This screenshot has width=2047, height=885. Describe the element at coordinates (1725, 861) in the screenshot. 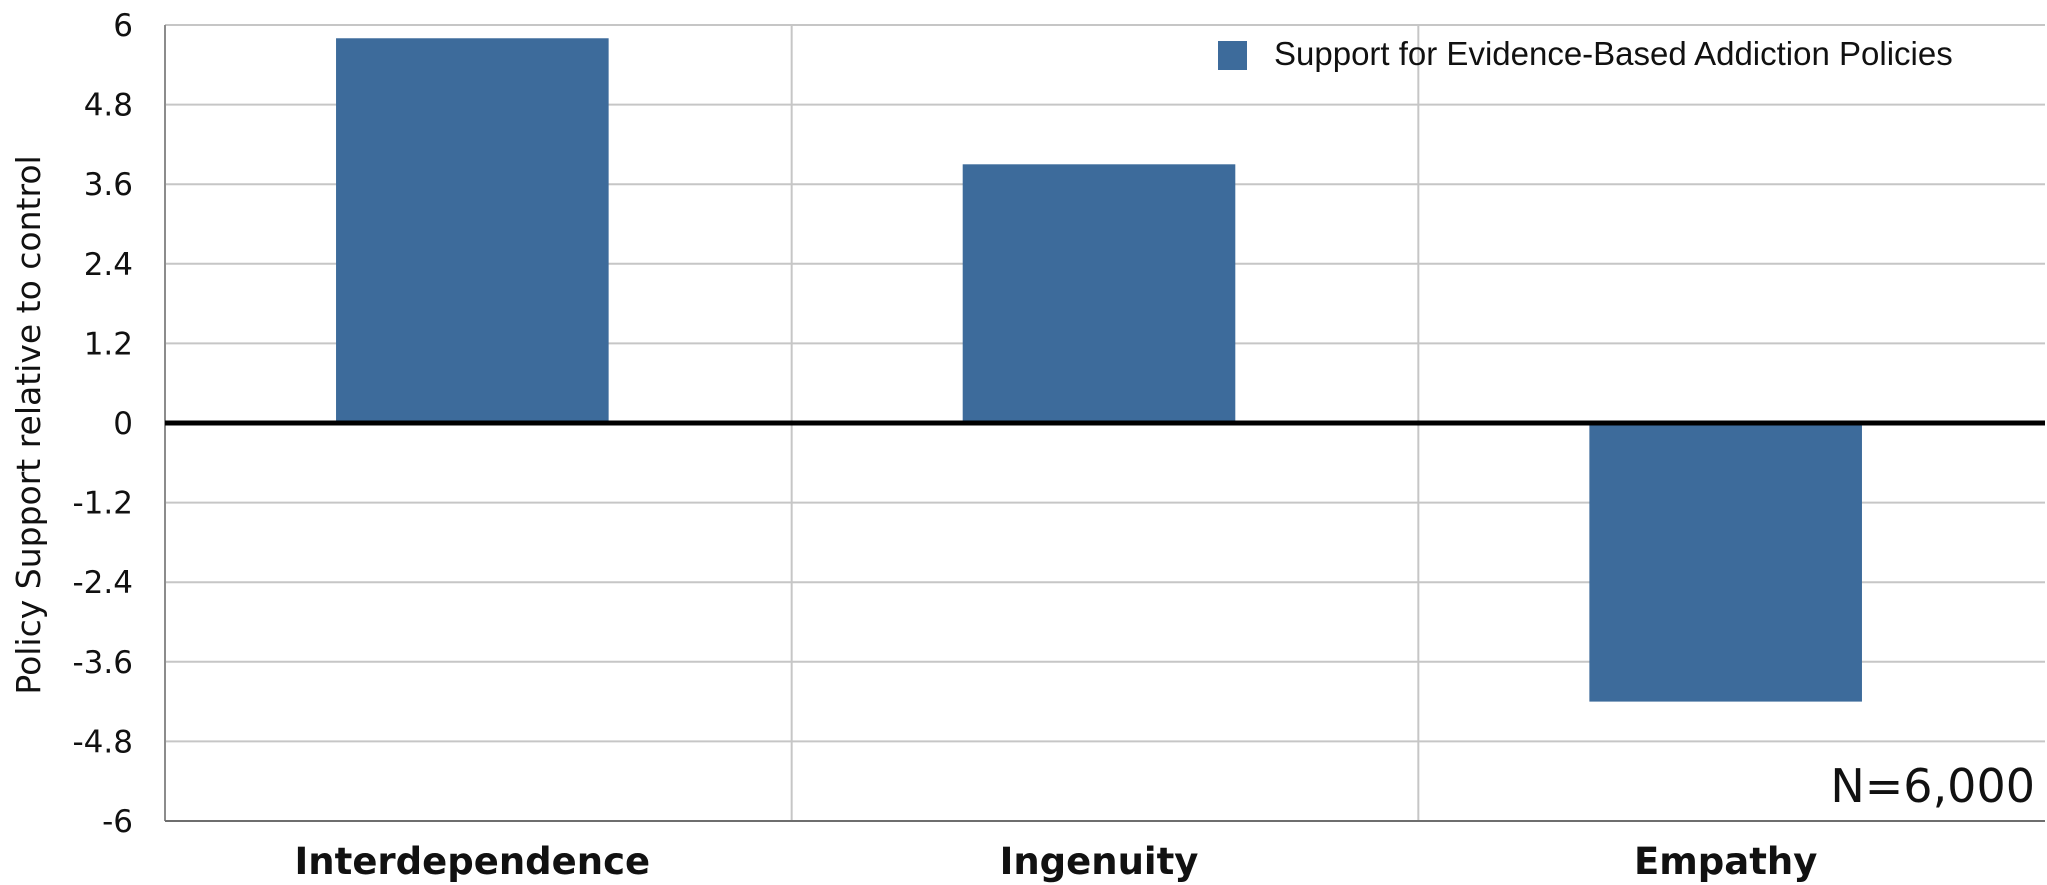

I see `x-category-label: Empathy` at that location.